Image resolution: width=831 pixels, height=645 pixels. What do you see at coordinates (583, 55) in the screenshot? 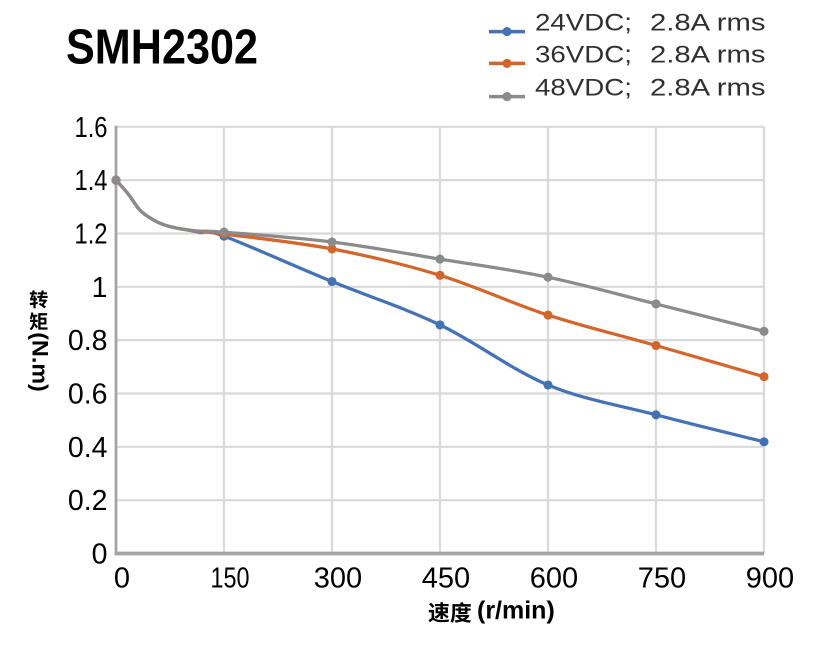
I see `svg-text: 36VDC;` at bounding box center [583, 55].